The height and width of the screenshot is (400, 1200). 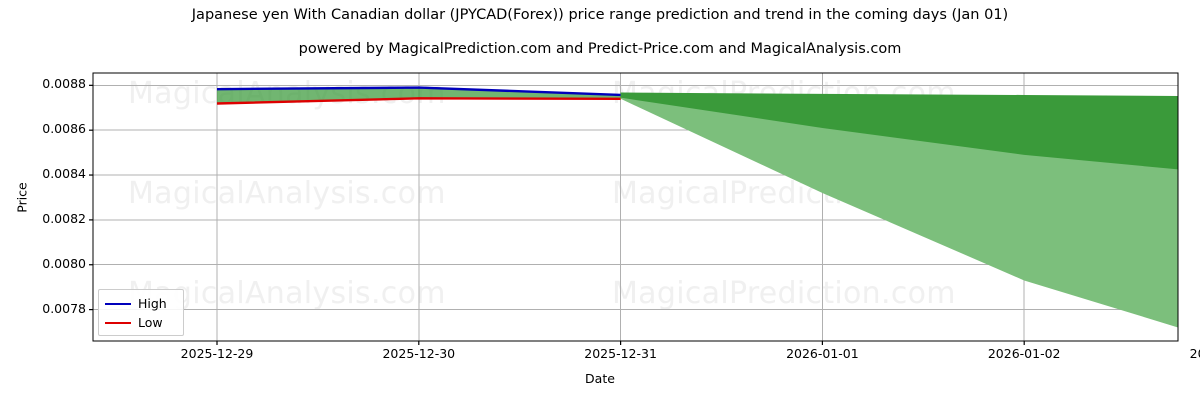 I want to click on x-tick-label: 2026-01-01, so click(x=822, y=353).